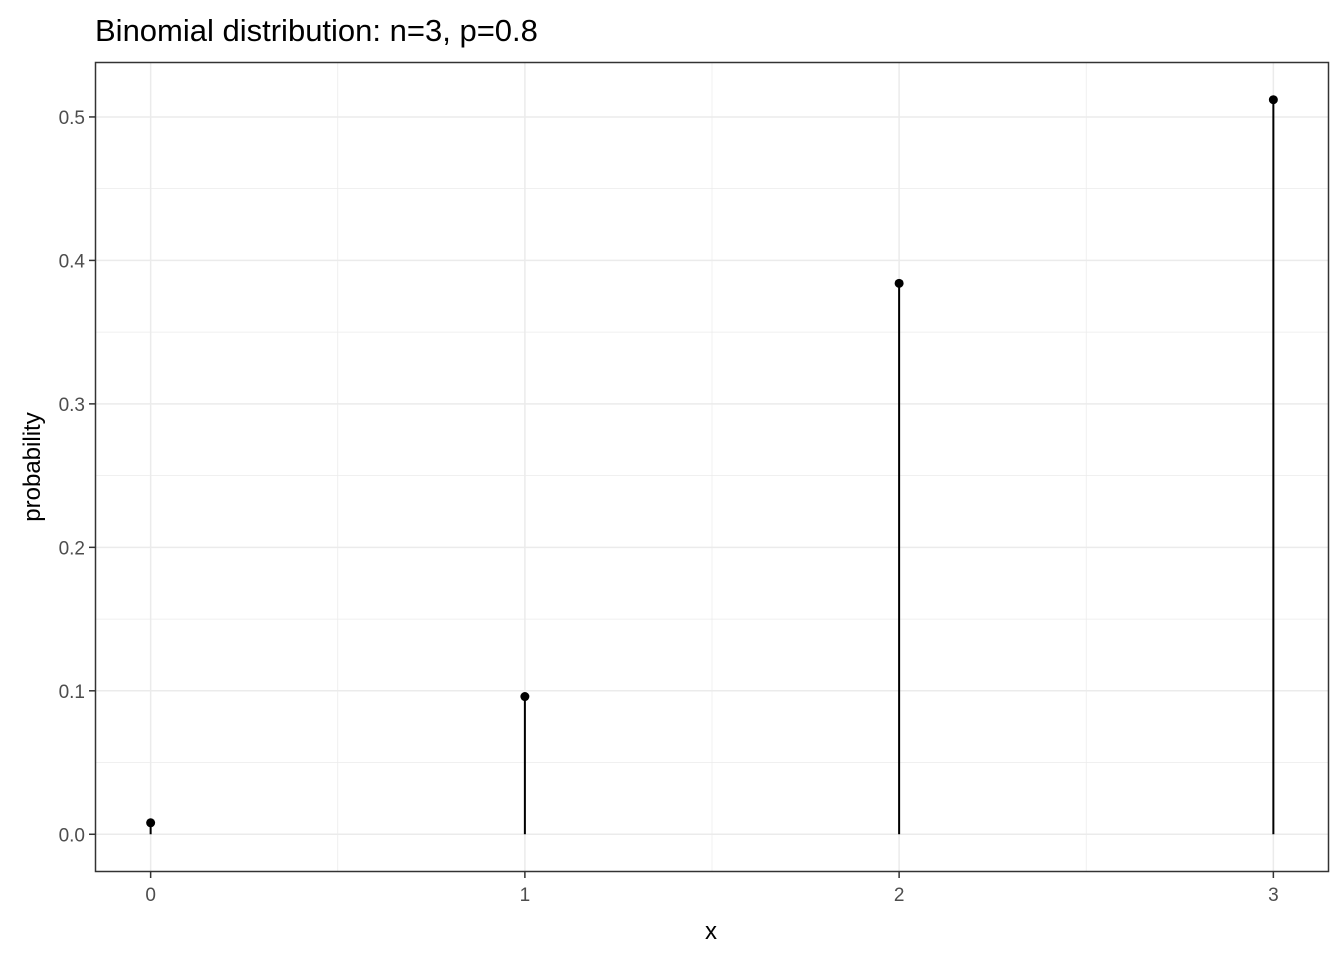 The width and height of the screenshot is (1344, 960). Describe the element at coordinates (711, 931) in the screenshot. I see `x-axis-title: x` at that location.